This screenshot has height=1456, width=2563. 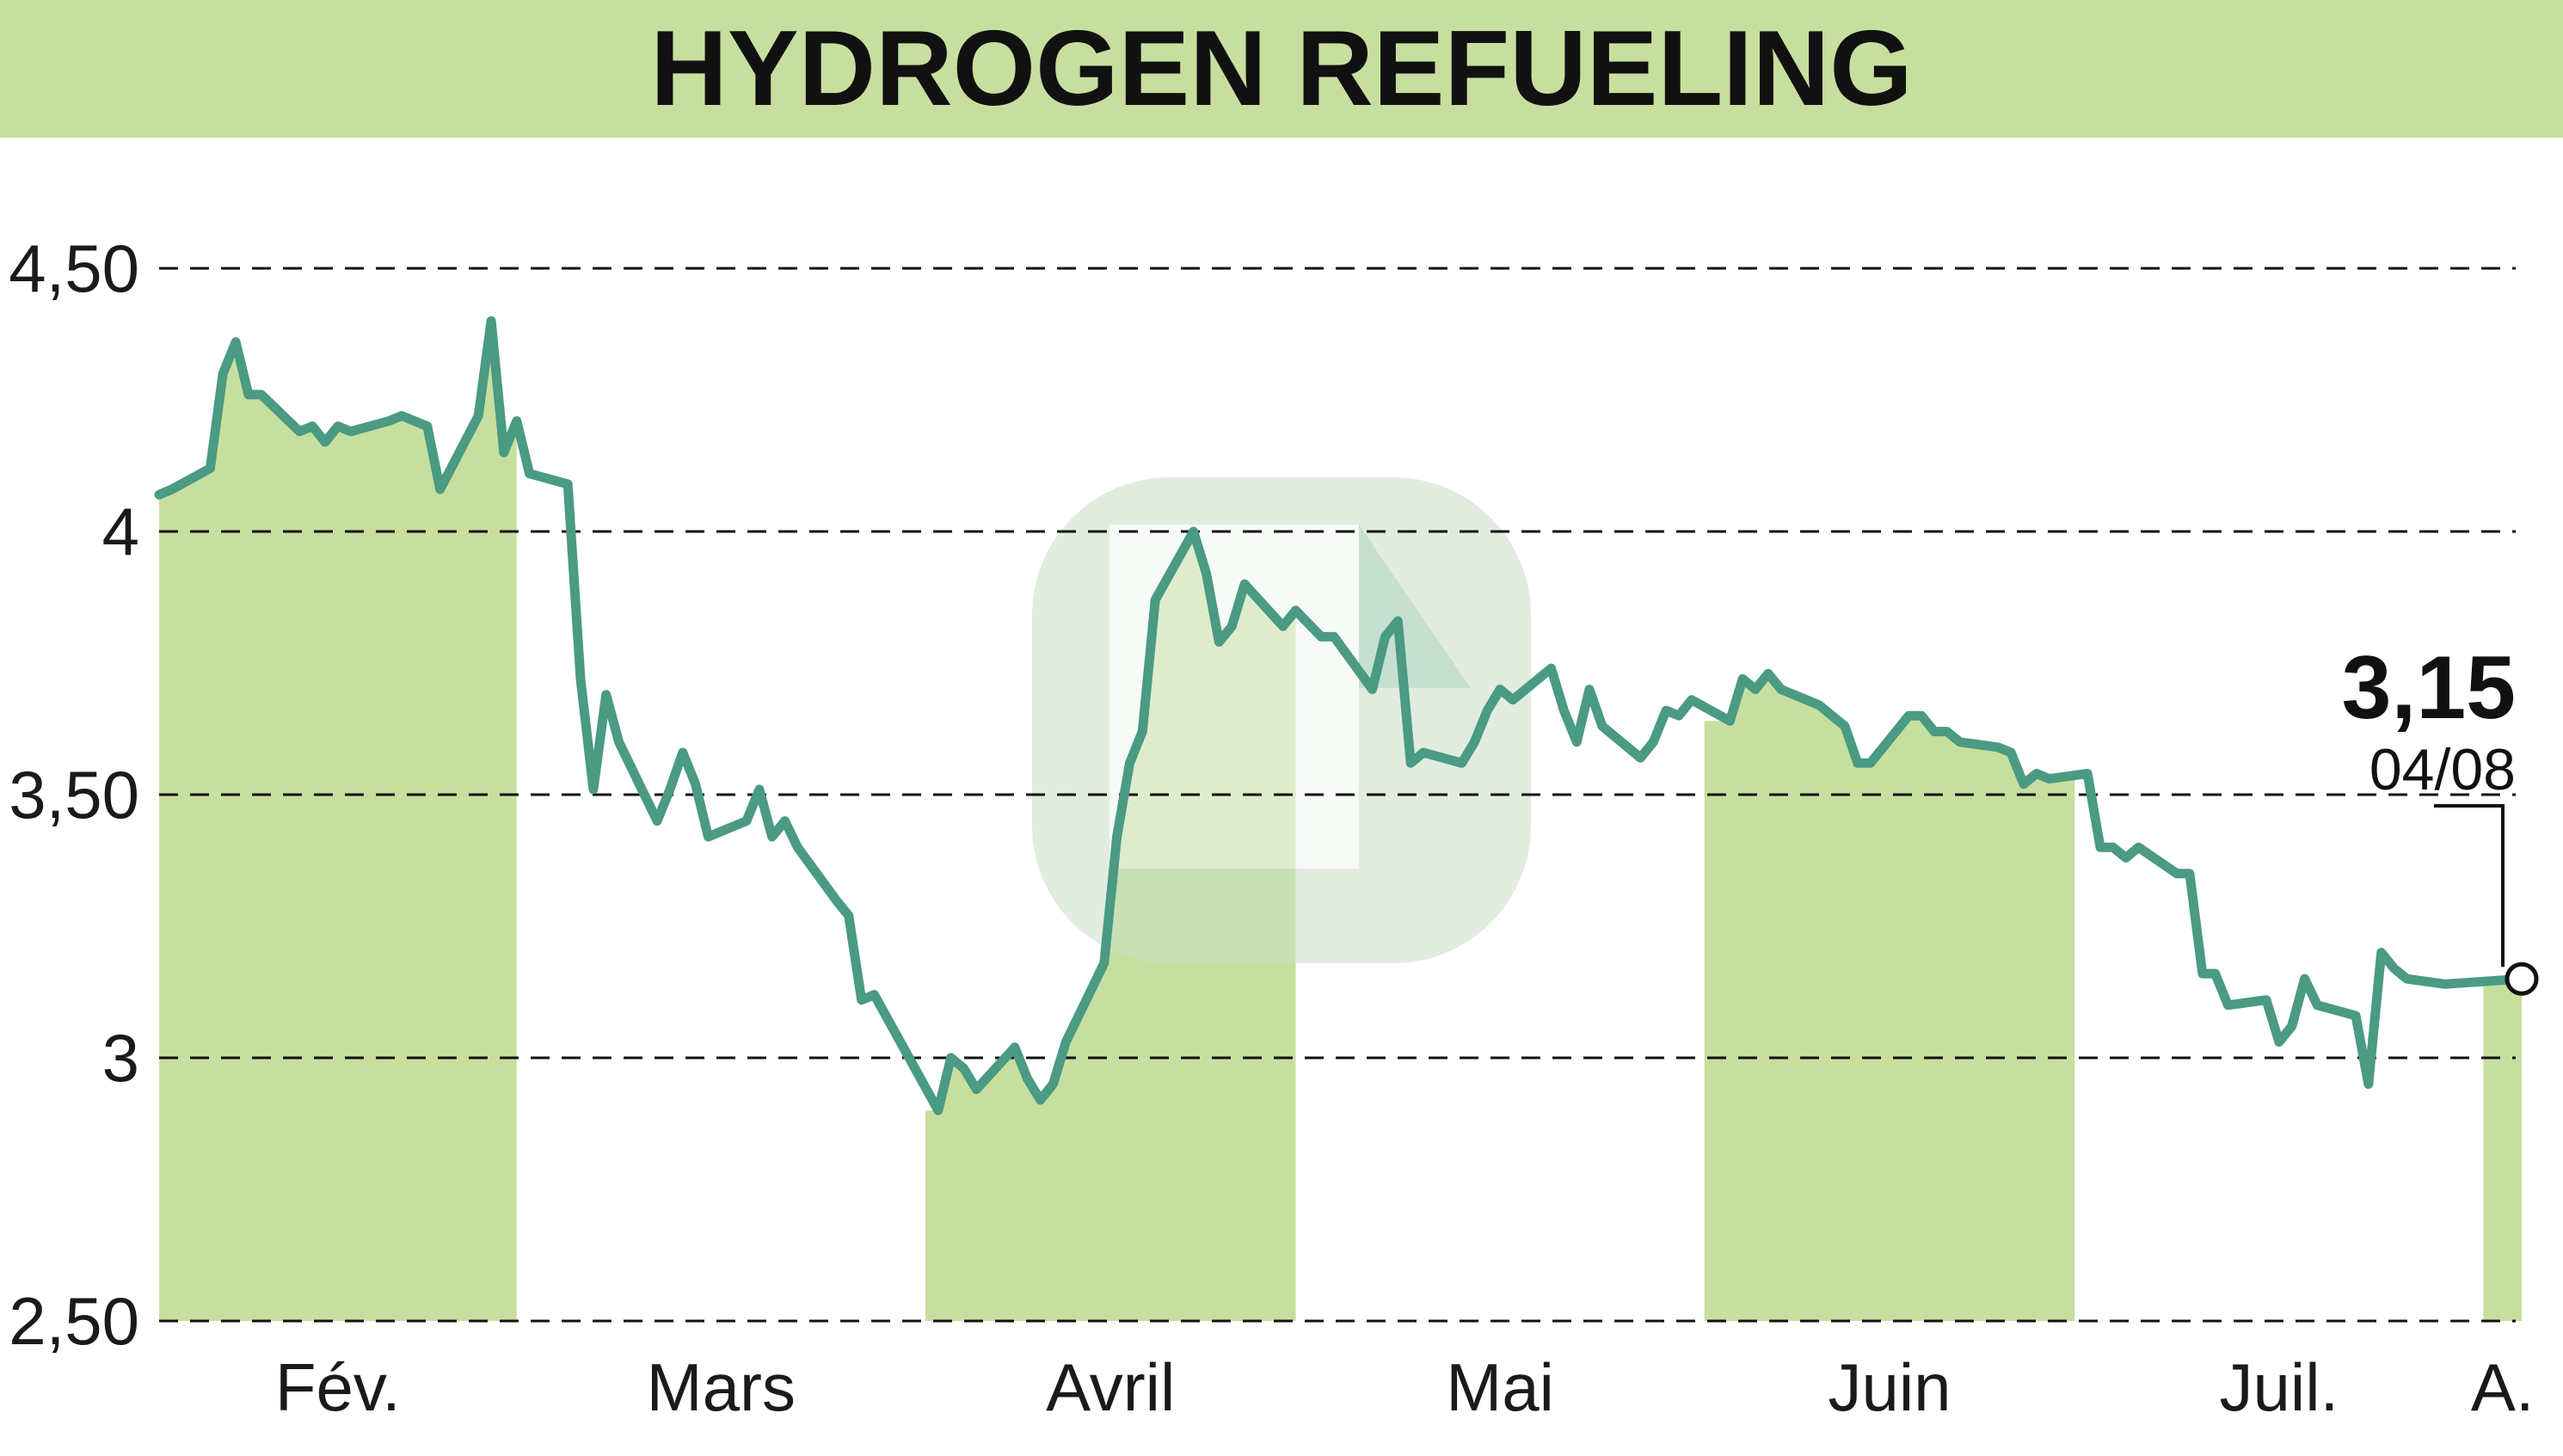 What do you see at coordinates (338, 1387) in the screenshot?
I see `x-tick-label: Fév.` at bounding box center [338, 1387].